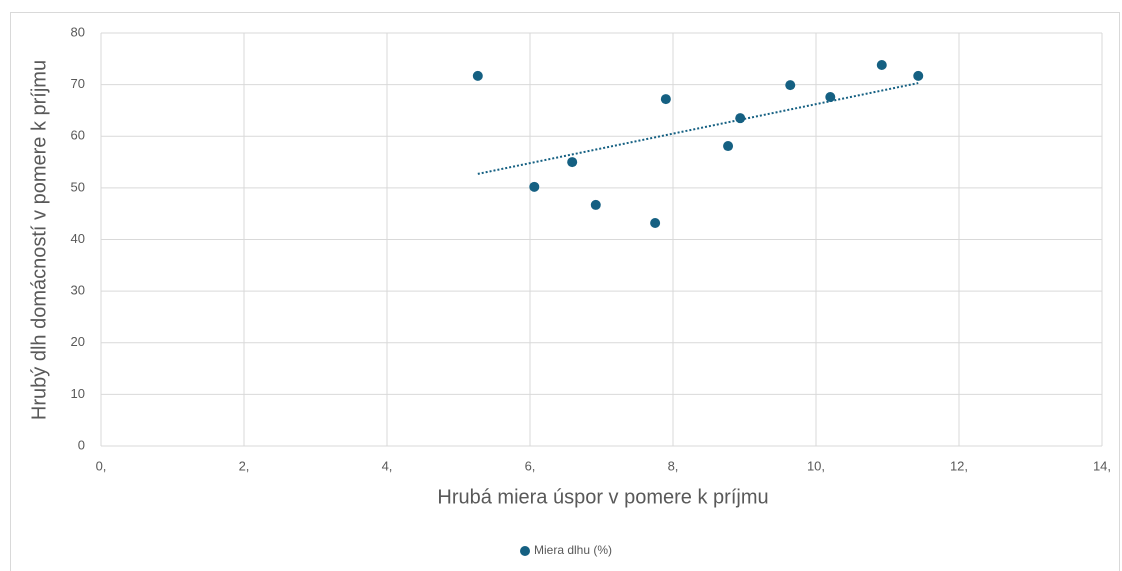 This screenshot has width=1122, height=571. Describe the element at coordinates (81, 444) in the screenshot. I see `y-tick-label: 0` at that location.